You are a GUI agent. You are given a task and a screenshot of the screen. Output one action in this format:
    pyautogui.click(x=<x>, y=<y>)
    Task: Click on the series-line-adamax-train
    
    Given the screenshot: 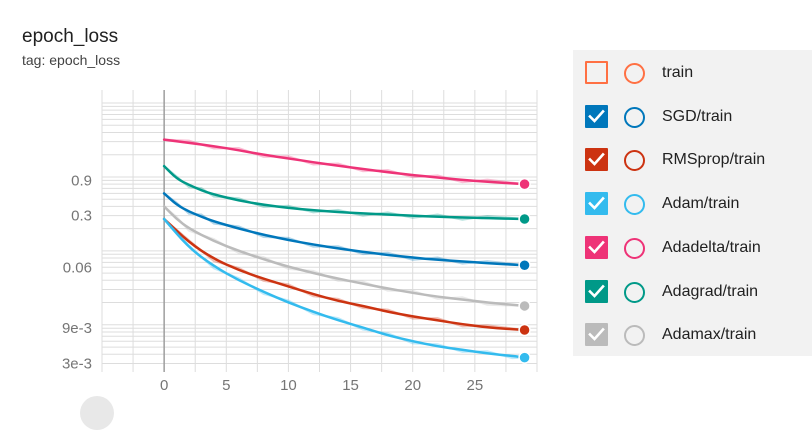 What is the action you would take?
    pyautogui.click(x=344, y=256)
    